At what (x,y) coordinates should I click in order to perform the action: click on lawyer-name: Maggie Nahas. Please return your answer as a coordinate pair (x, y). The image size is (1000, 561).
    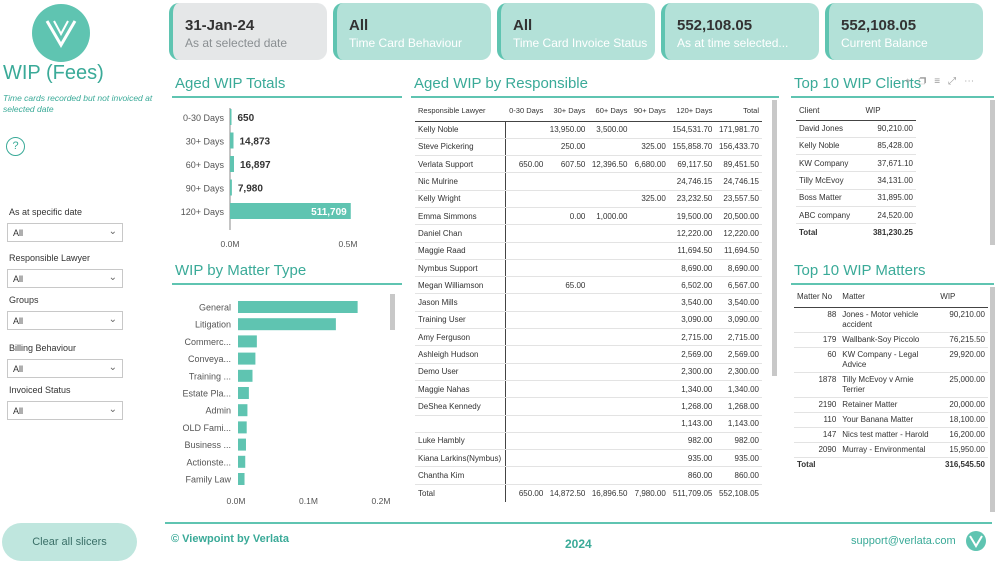
    Looking at the image, I should click on (461, 389).